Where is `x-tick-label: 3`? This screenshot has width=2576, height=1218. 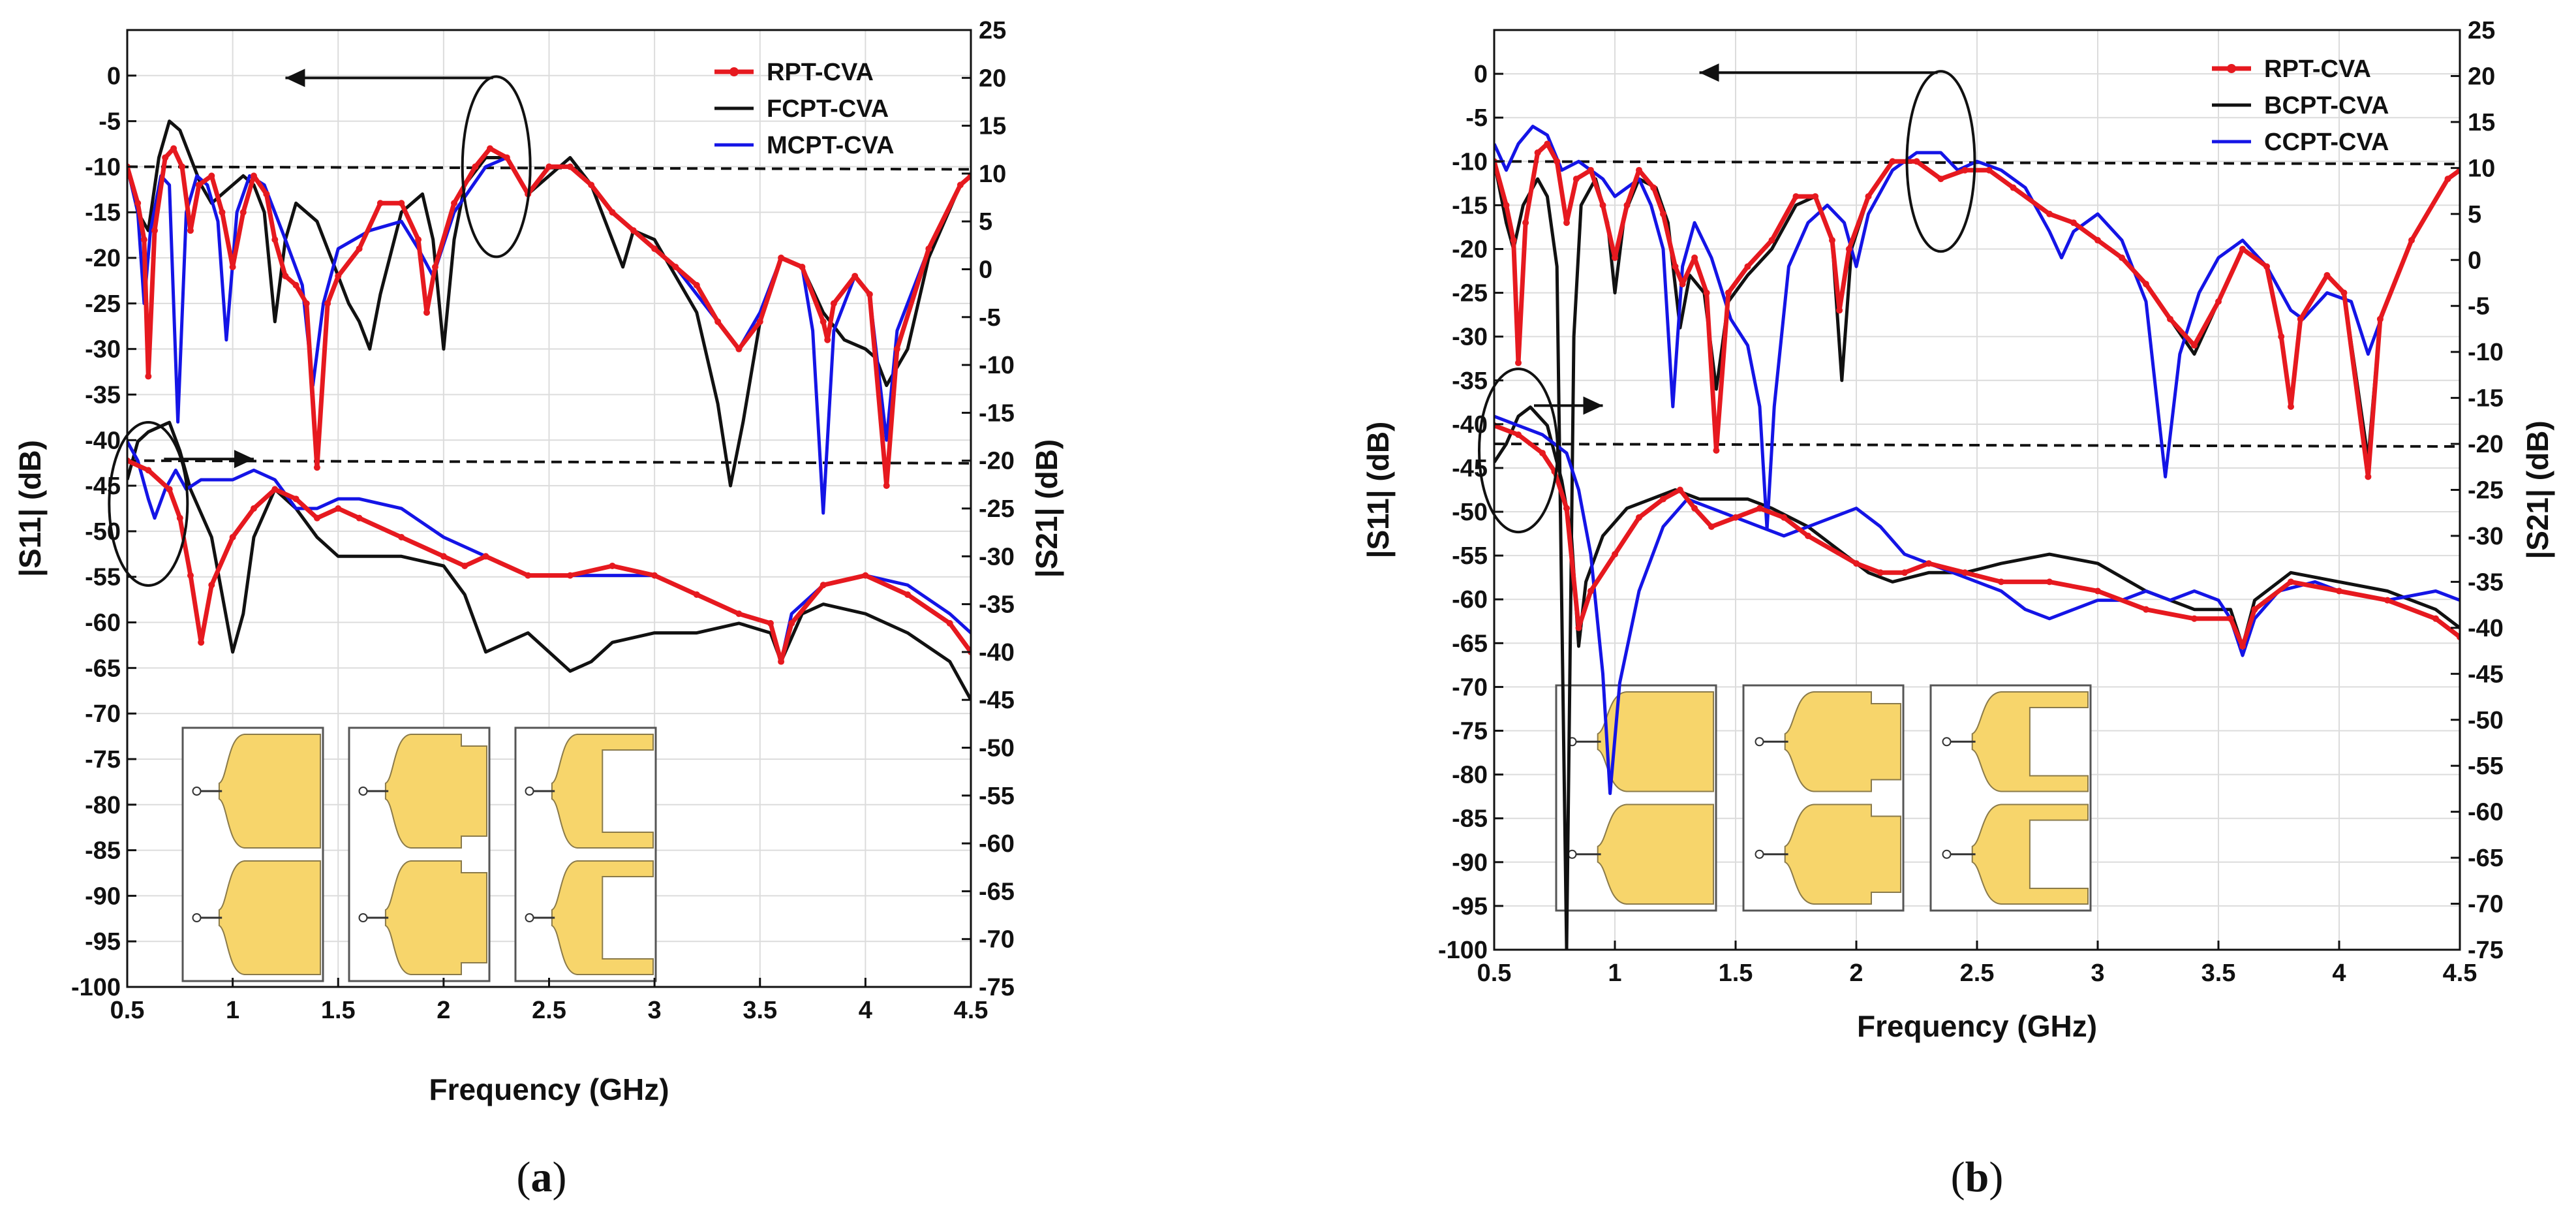
x-tick-label: 3 is located at coordinates (2097, 974).